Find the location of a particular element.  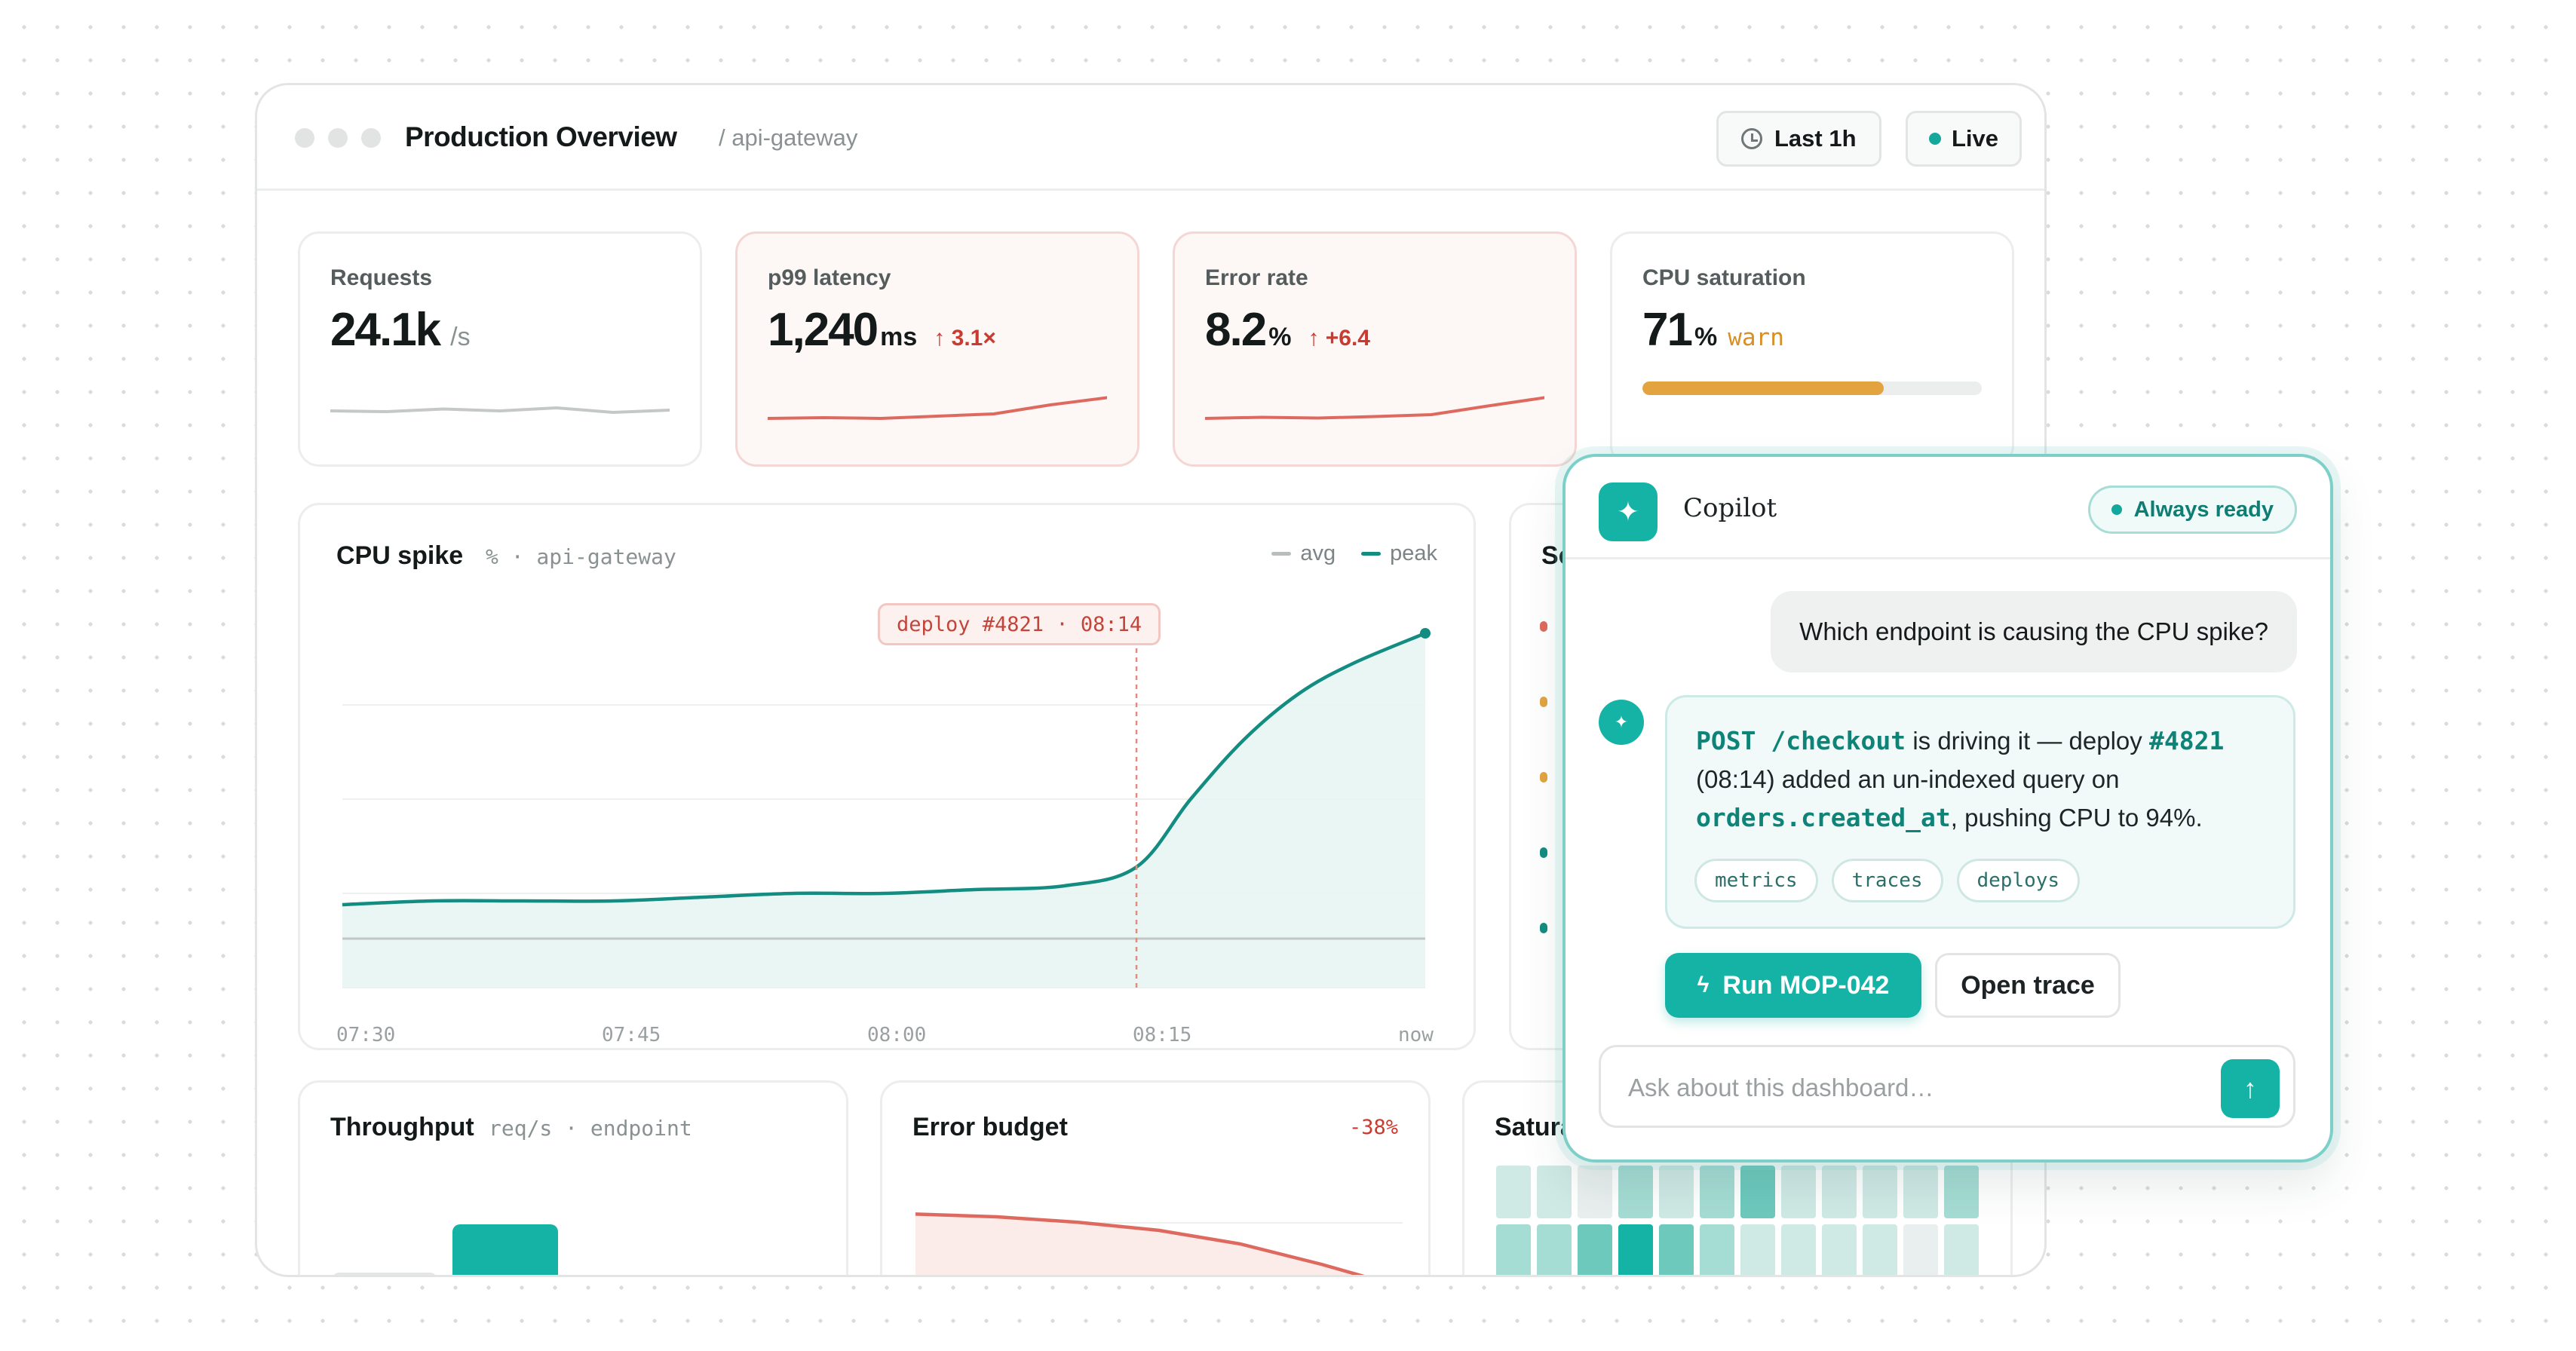

stat-value-row: 24.1k /s is located at coordinates (400, 330).